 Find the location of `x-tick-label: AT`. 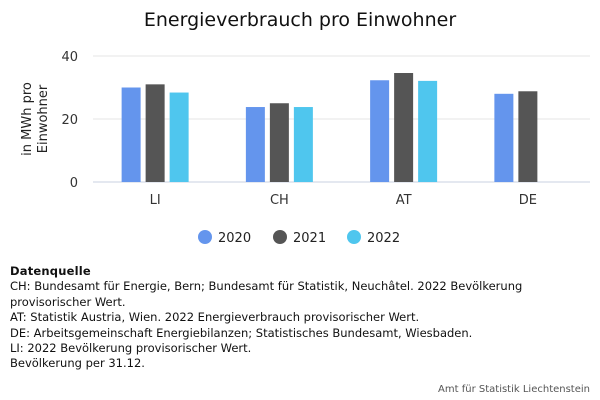

x-tick-label: AT is located at coordinates (404, 200).